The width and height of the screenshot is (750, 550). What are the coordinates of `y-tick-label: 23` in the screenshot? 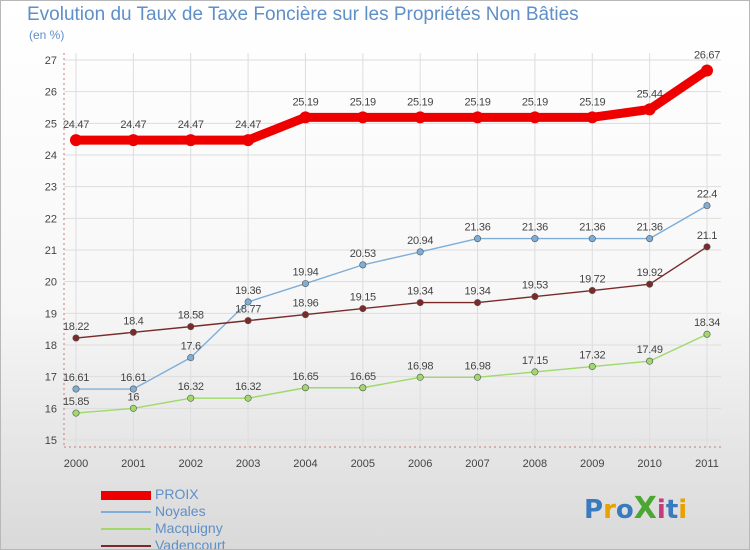 It's located at (51, 188).